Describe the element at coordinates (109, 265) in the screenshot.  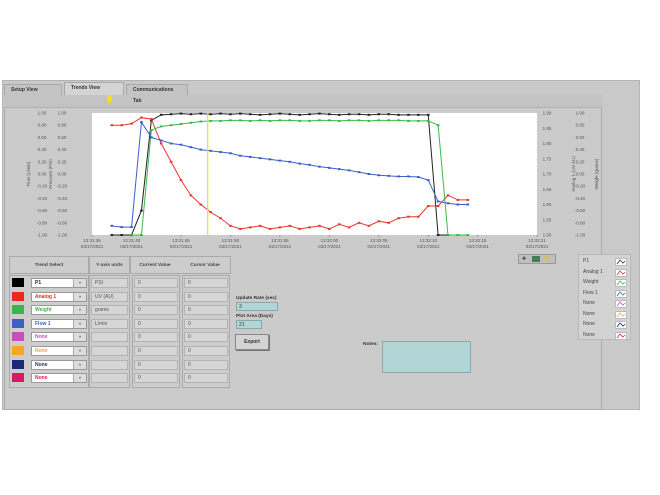
I see `units-label: Y-axis units` at that location.